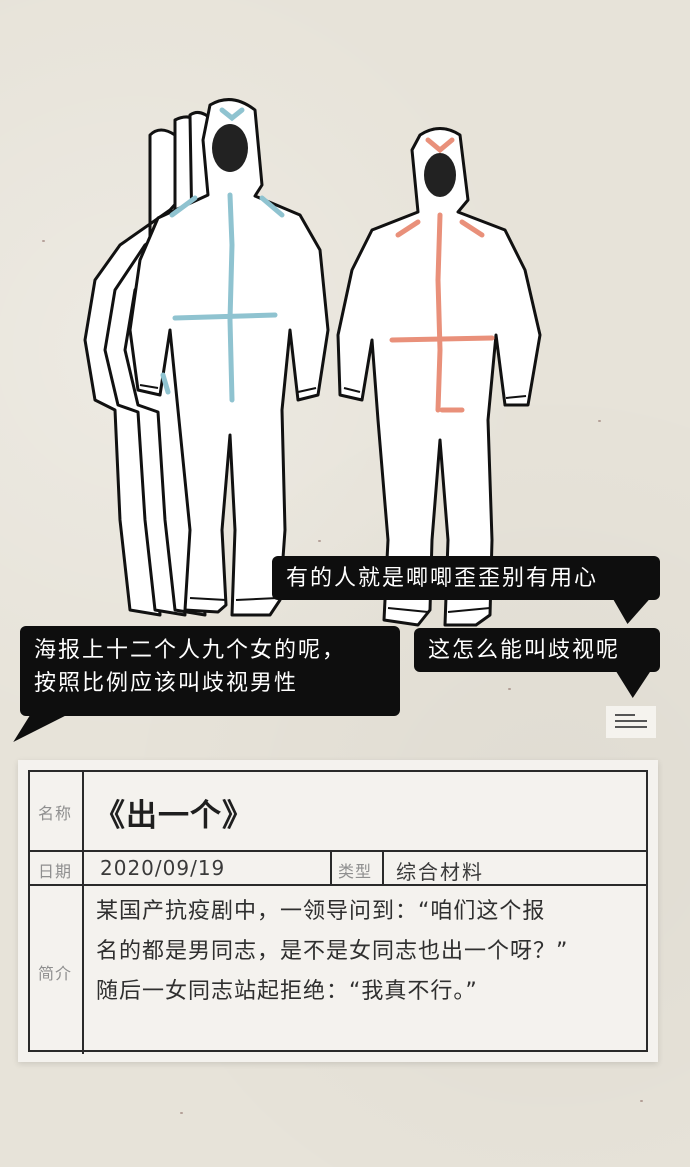 The image size is (690, 1167). What do you see at coordinates (524, 650) in the screenshot?
I see `bubble-text: 这怎么能叫歧视呢` at bounding box center [524, 650].